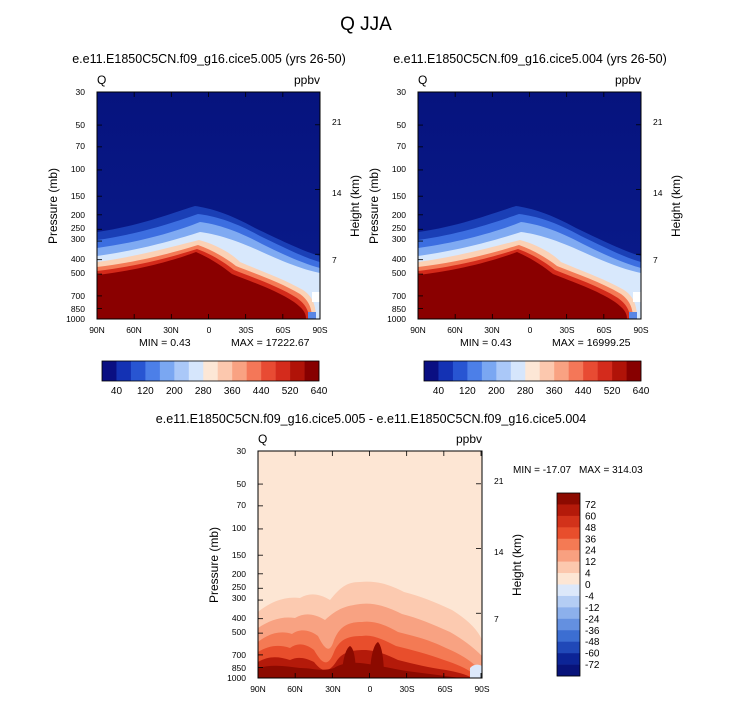  I want to click on colorbar-label: 72, so click(591, 505).